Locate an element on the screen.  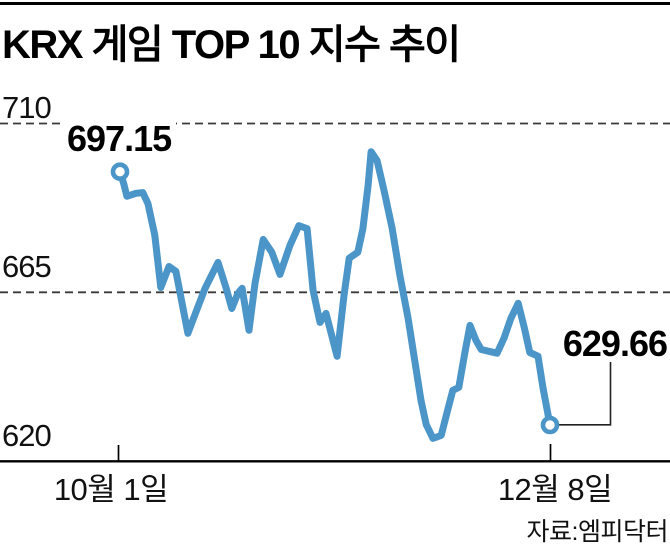
start-value-annotation: 697.15 is located at coordinates (119, 139).